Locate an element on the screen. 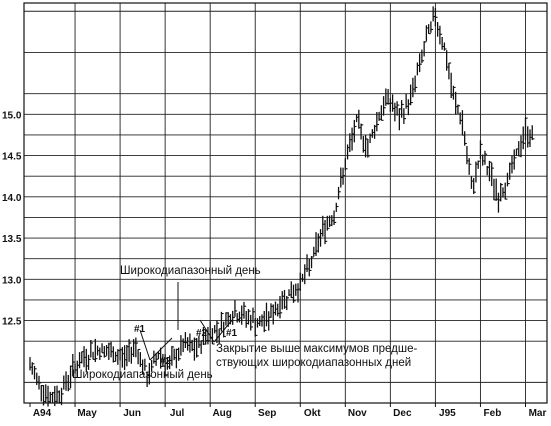 Image resolution: width=551 pixels, height=426 pixels. x-tick-label: May is located at coordinates (87, 413).